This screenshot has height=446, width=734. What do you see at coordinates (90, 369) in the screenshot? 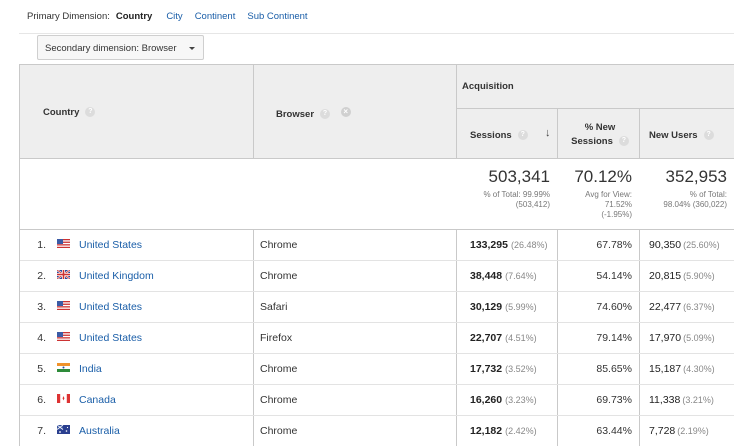
I see `country-link: India` at bounding box center [90, 369].